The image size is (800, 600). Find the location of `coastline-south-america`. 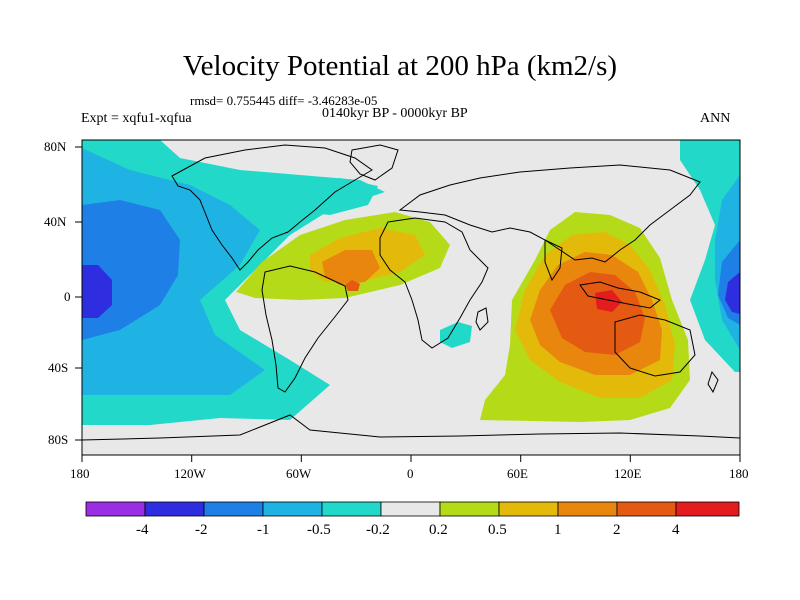

coastline-south-america is located at coordinates (305, 329).